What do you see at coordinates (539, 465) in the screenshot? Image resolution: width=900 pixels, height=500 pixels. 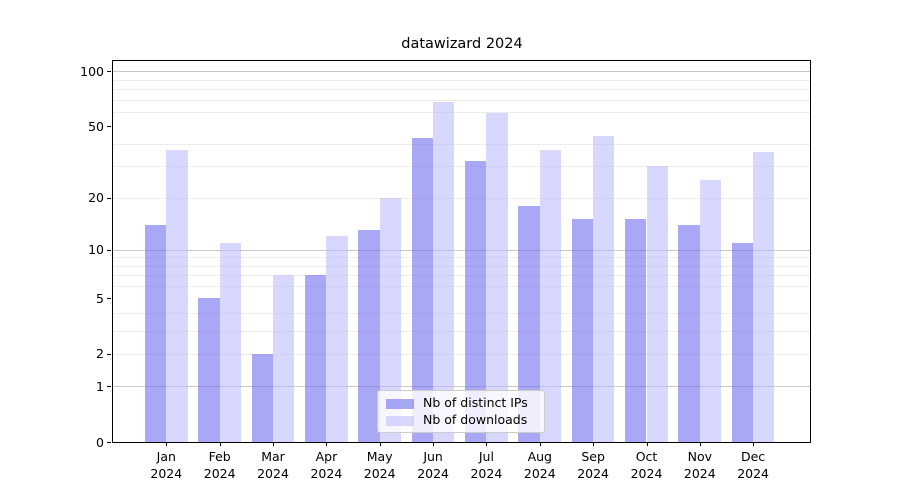 I see `x-tick-label: Aug 2024` at bounding box center [539, 465].